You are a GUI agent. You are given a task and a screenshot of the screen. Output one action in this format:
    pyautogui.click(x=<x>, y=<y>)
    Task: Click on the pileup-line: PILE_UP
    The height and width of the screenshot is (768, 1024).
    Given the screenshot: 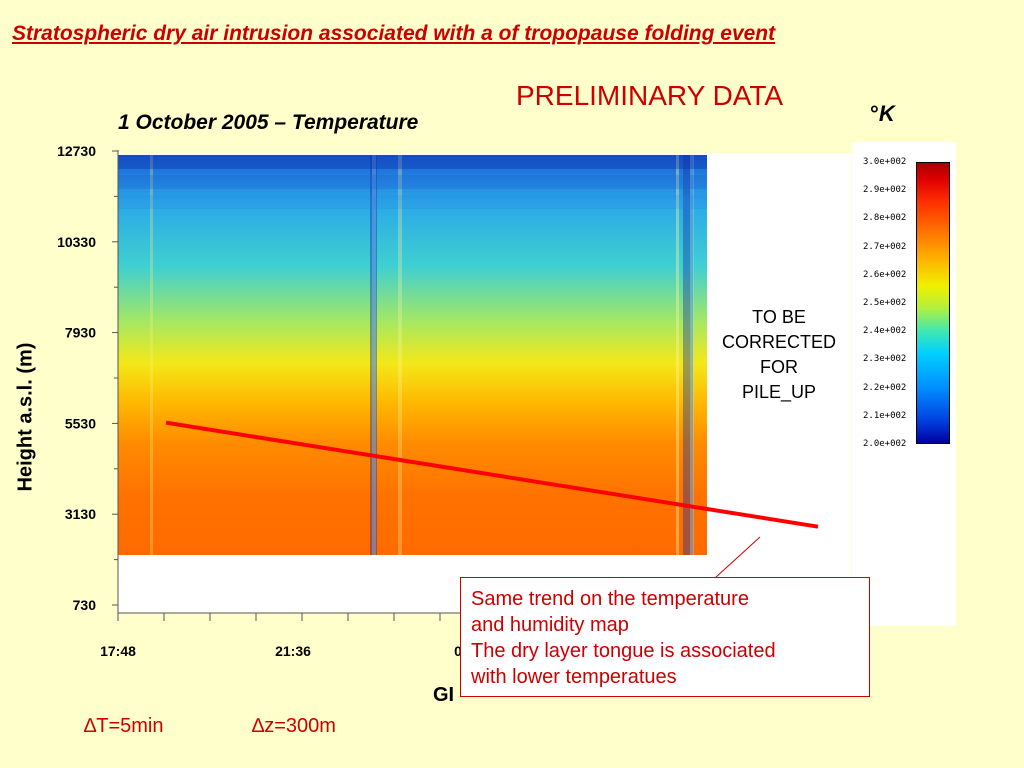 What is the action you would take?
    pyautogui.click(x=779, y=392)
    